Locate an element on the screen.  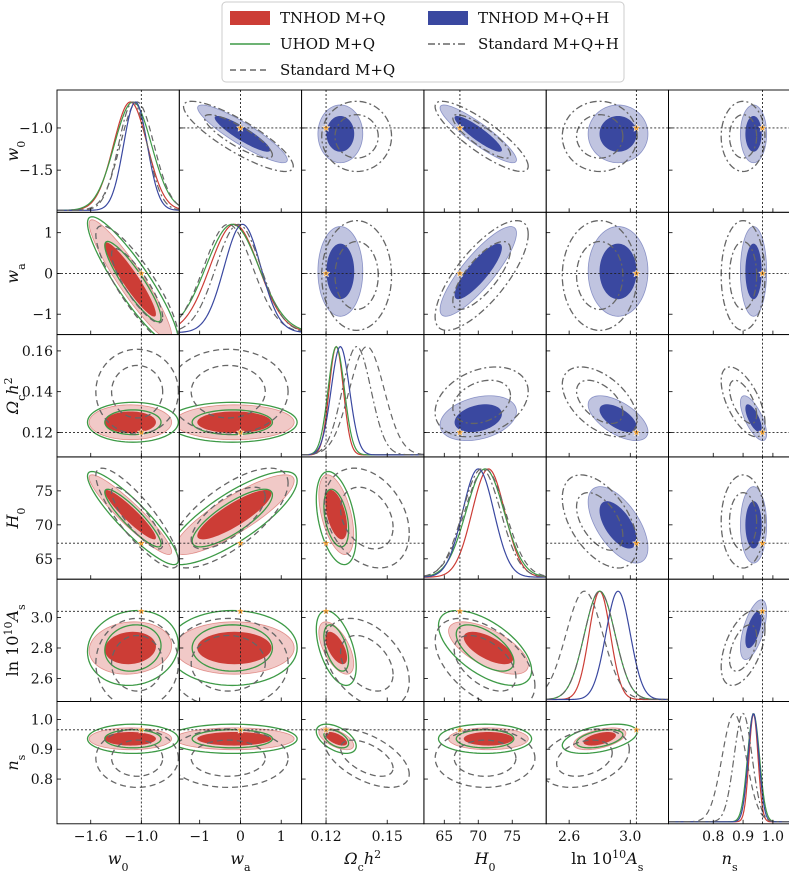
xlabel-H0: H0 is located at coordinates (485, 861).